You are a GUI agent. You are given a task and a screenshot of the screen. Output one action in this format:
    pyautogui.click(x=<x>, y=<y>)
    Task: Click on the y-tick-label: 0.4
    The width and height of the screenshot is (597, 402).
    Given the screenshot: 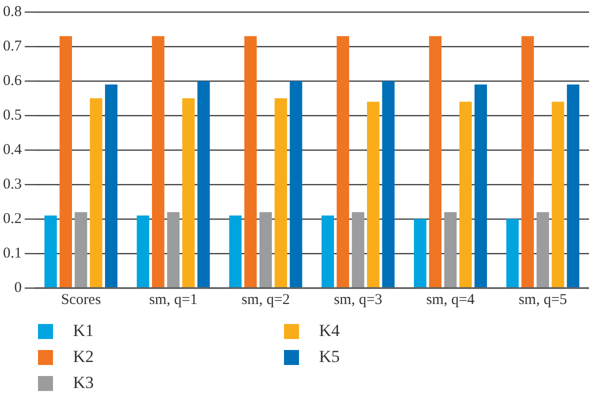 What is the action you would take?
    pyautogui.click(x=12, y=150)
    